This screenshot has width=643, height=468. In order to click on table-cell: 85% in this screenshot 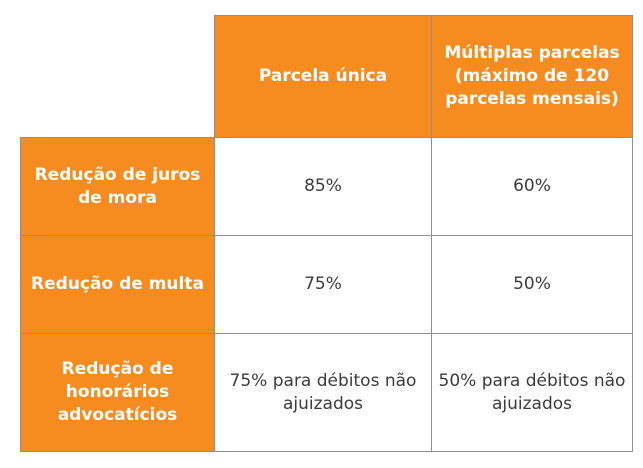, I will do `click(323, 186)`.